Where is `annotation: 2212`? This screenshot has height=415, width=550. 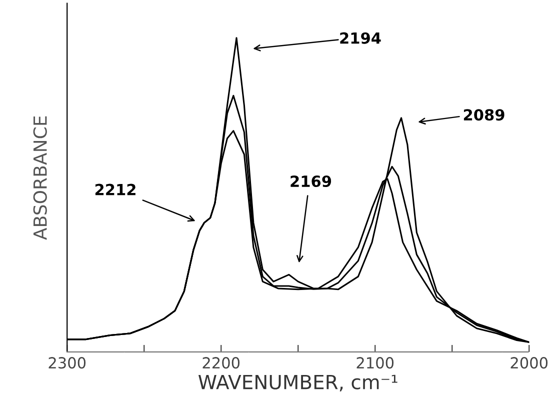 annotation: 2212 is located at coordinates (115, 190).